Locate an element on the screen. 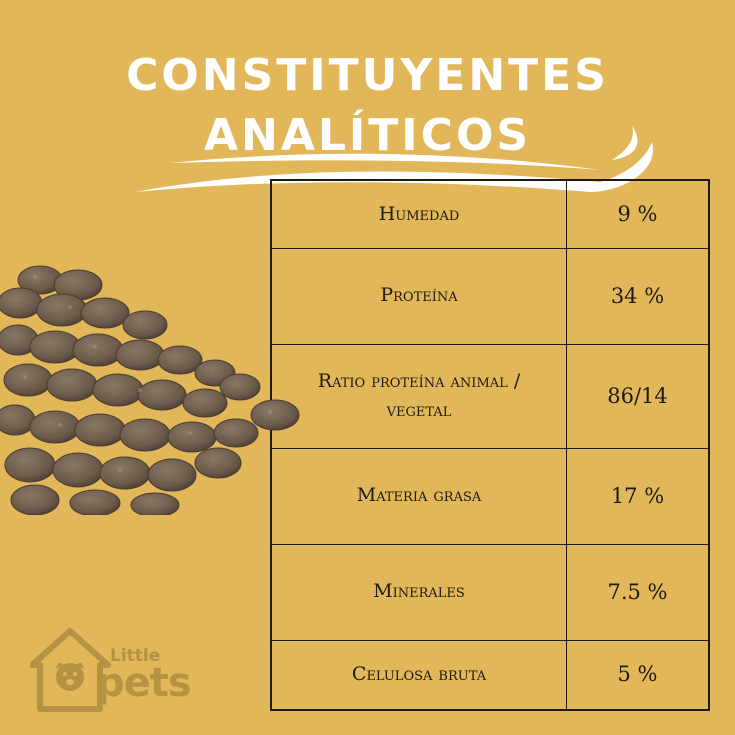 The width and height of the screenshot is (735, 735). row-value: 9 % is located at coordinates (638, 214).